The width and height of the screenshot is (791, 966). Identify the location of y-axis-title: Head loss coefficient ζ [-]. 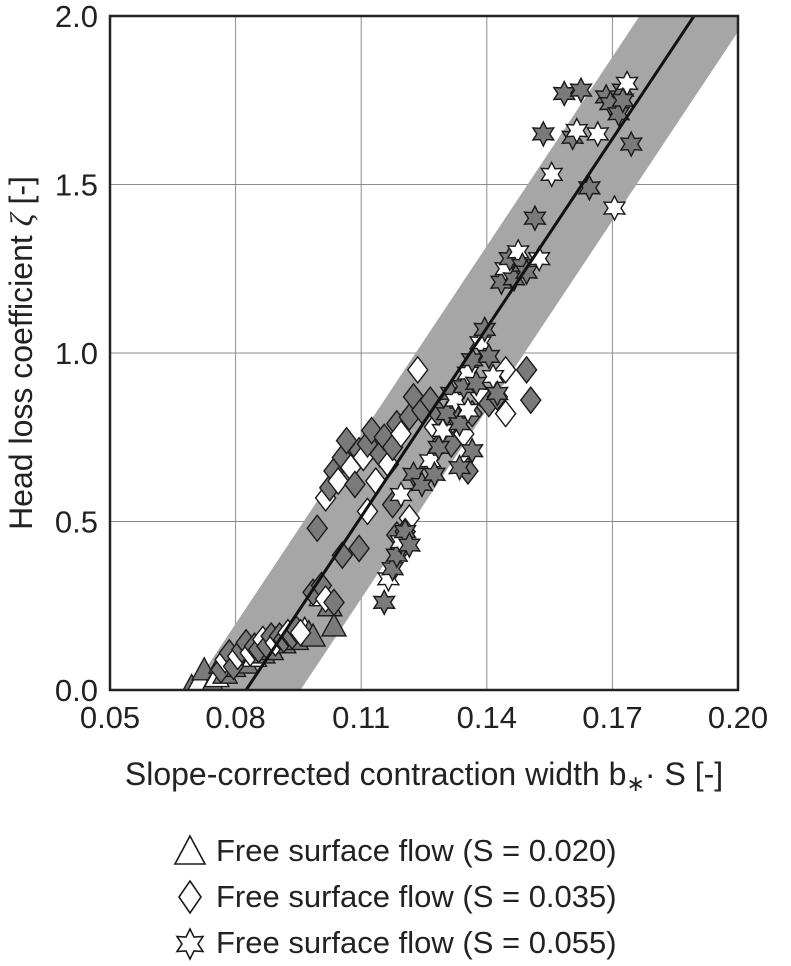
(21, 353).